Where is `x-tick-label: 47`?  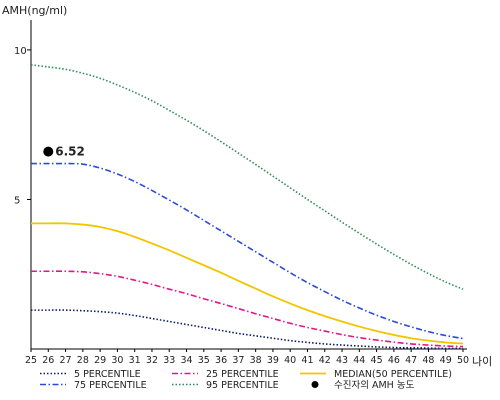
x-tick-label: 47 is located at coordinates (411, 360).